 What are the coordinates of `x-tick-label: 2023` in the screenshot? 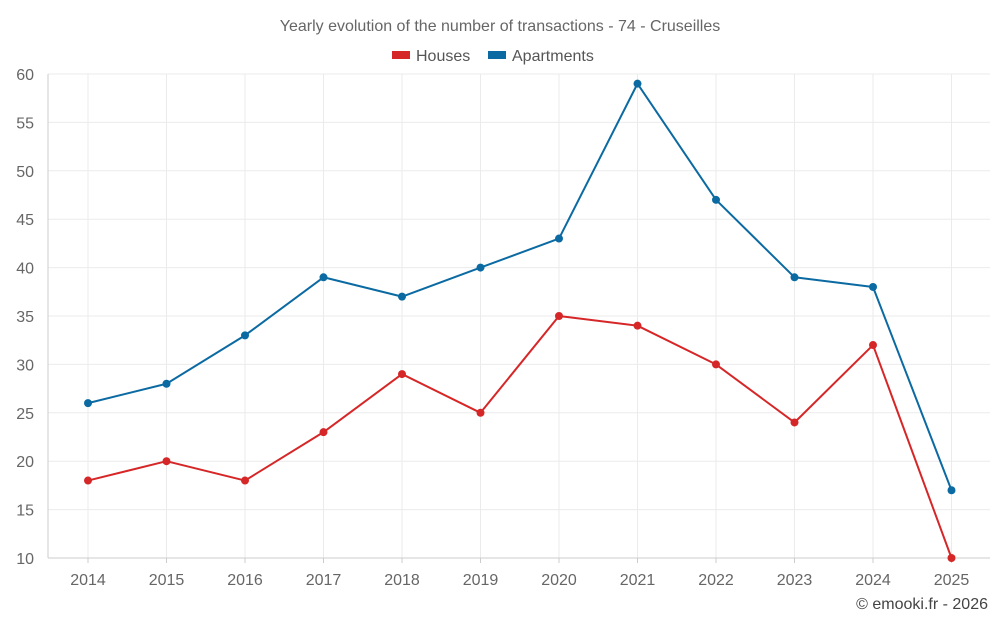 It's located at (795, 580).